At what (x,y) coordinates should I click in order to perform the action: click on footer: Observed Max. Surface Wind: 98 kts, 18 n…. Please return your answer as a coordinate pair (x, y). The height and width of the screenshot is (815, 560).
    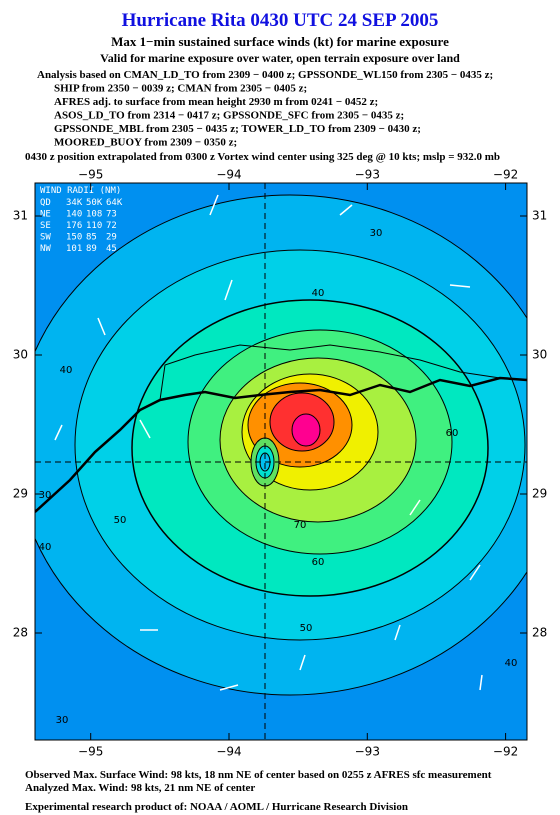
    Looking at the image, I should click on (258, 791).